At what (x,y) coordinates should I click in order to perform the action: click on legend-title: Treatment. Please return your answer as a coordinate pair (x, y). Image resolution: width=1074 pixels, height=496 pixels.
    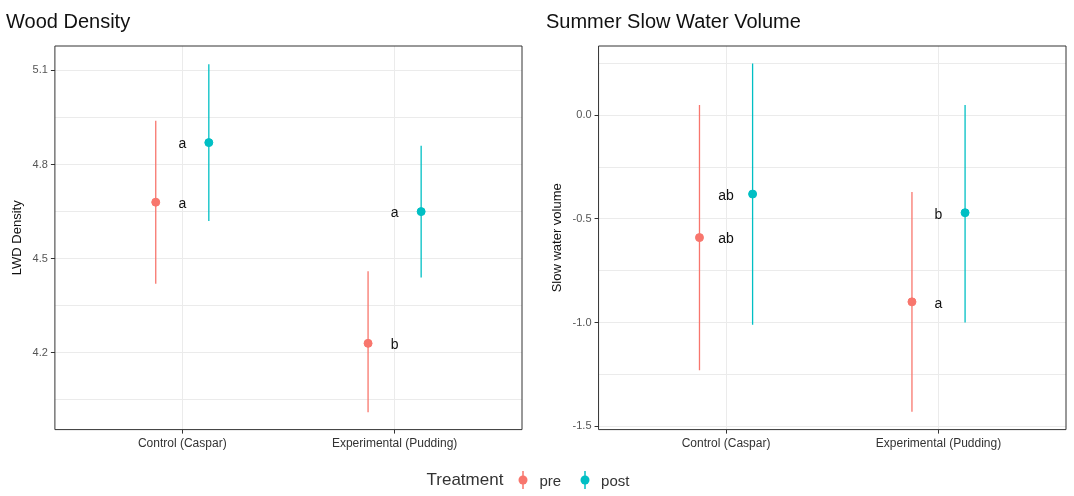
    Looking at the image, I should click on (465, 480).